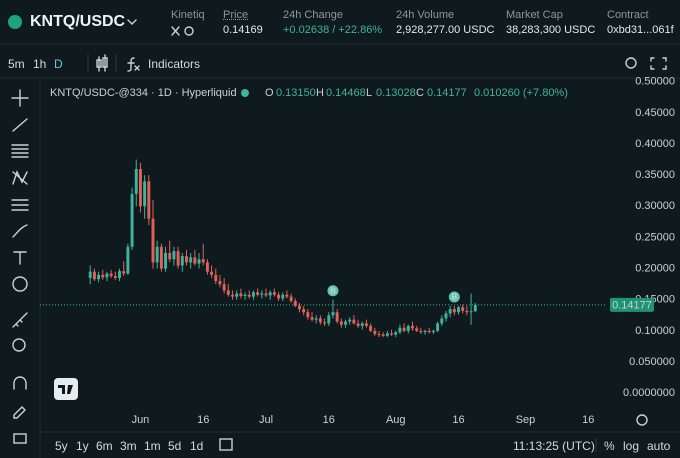  I want to click on interval-button: 5m, so click(16, 64).